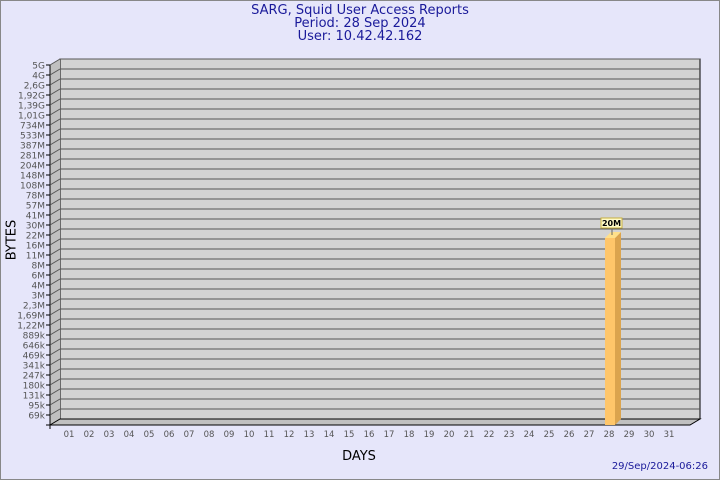 The height and width of the screenshot is (480, 720). What do you see at coordinates (36, 417) in the screenshot?
I see `y-tick-label: 69k` at bounding box center [36, 417].